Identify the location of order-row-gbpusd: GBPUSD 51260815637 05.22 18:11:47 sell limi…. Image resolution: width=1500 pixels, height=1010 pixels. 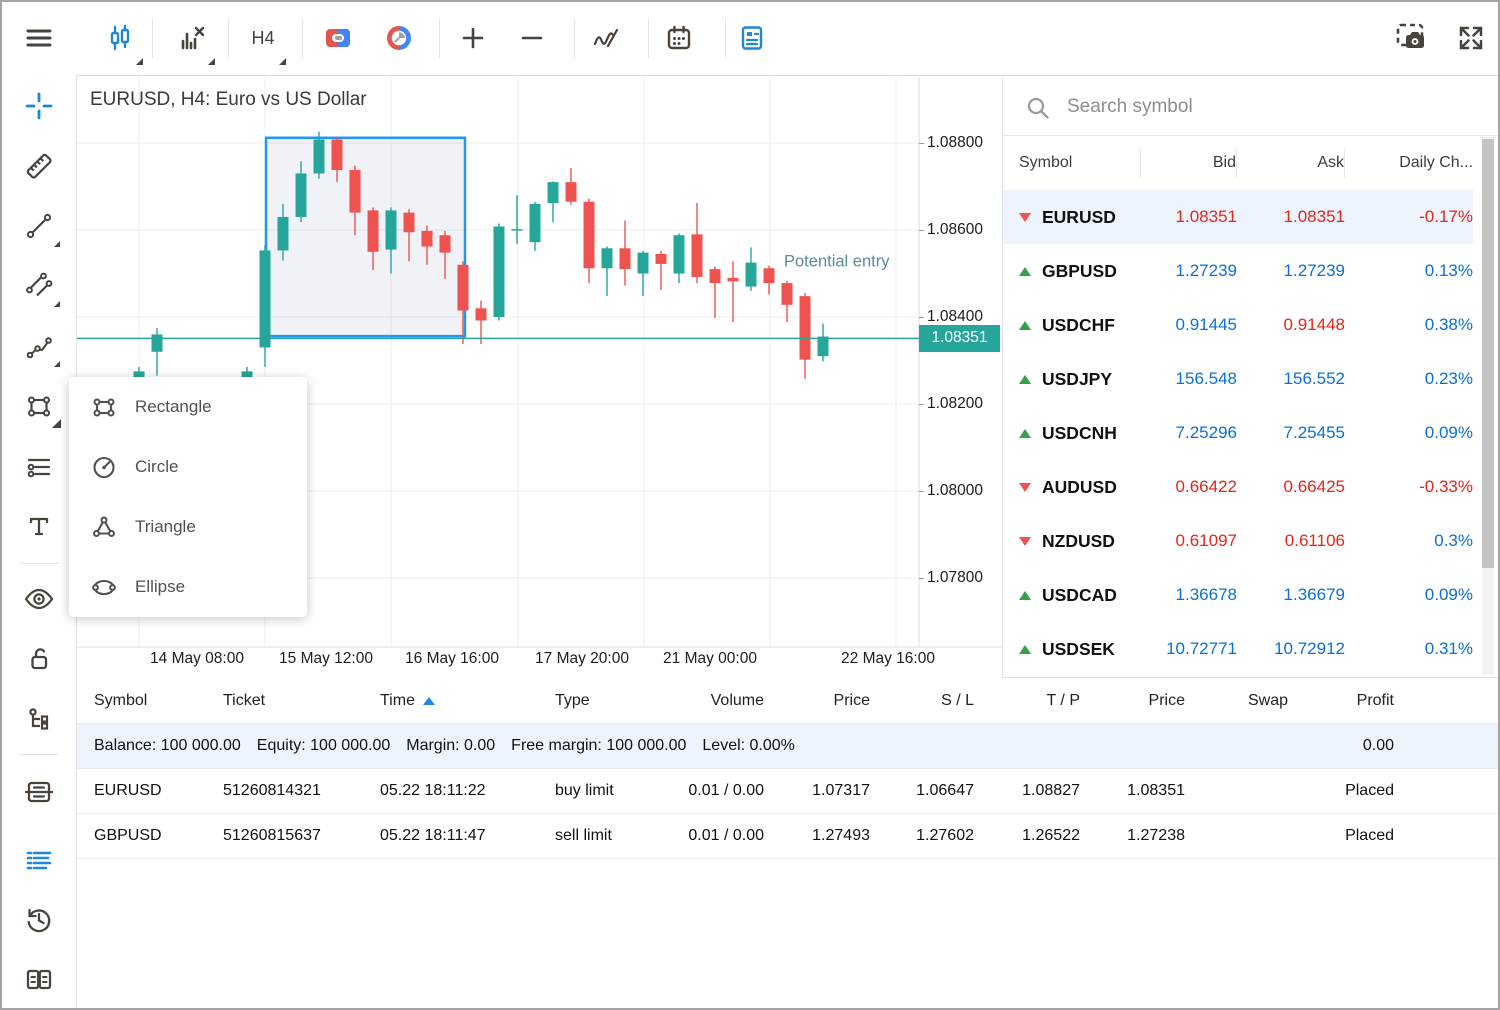
(787, 836).